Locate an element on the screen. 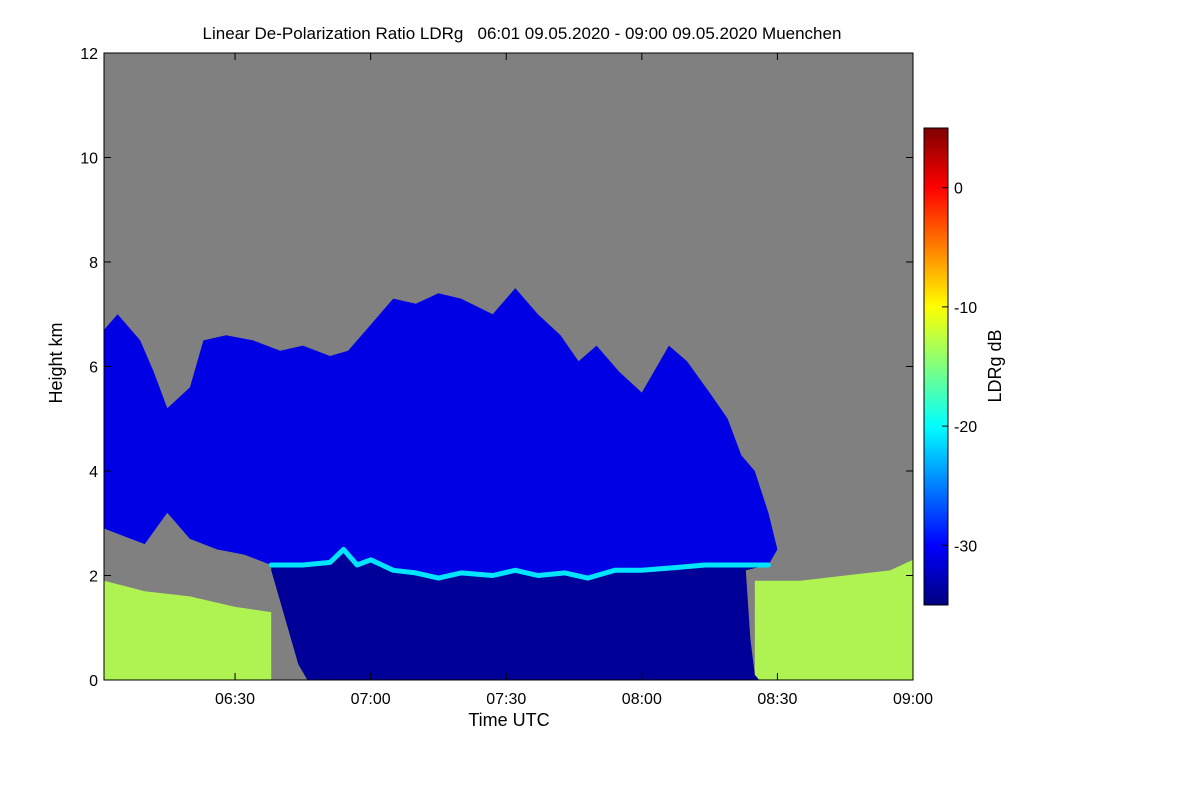  colorbar-tick-label: -20 is located at coordinates (965, 427).